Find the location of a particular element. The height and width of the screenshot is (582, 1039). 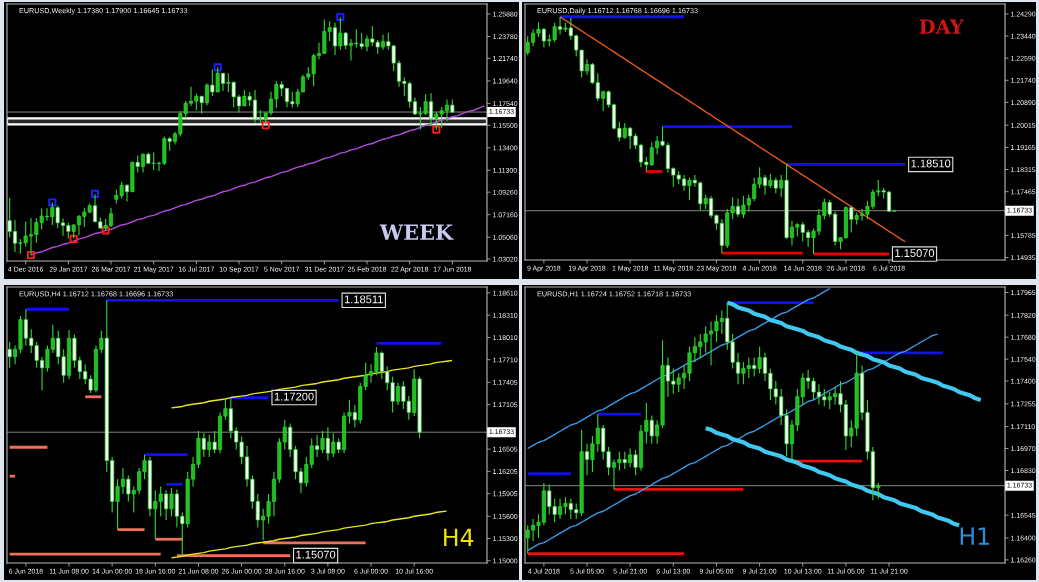

annotation: H4 is located at coordinates (459, 537).